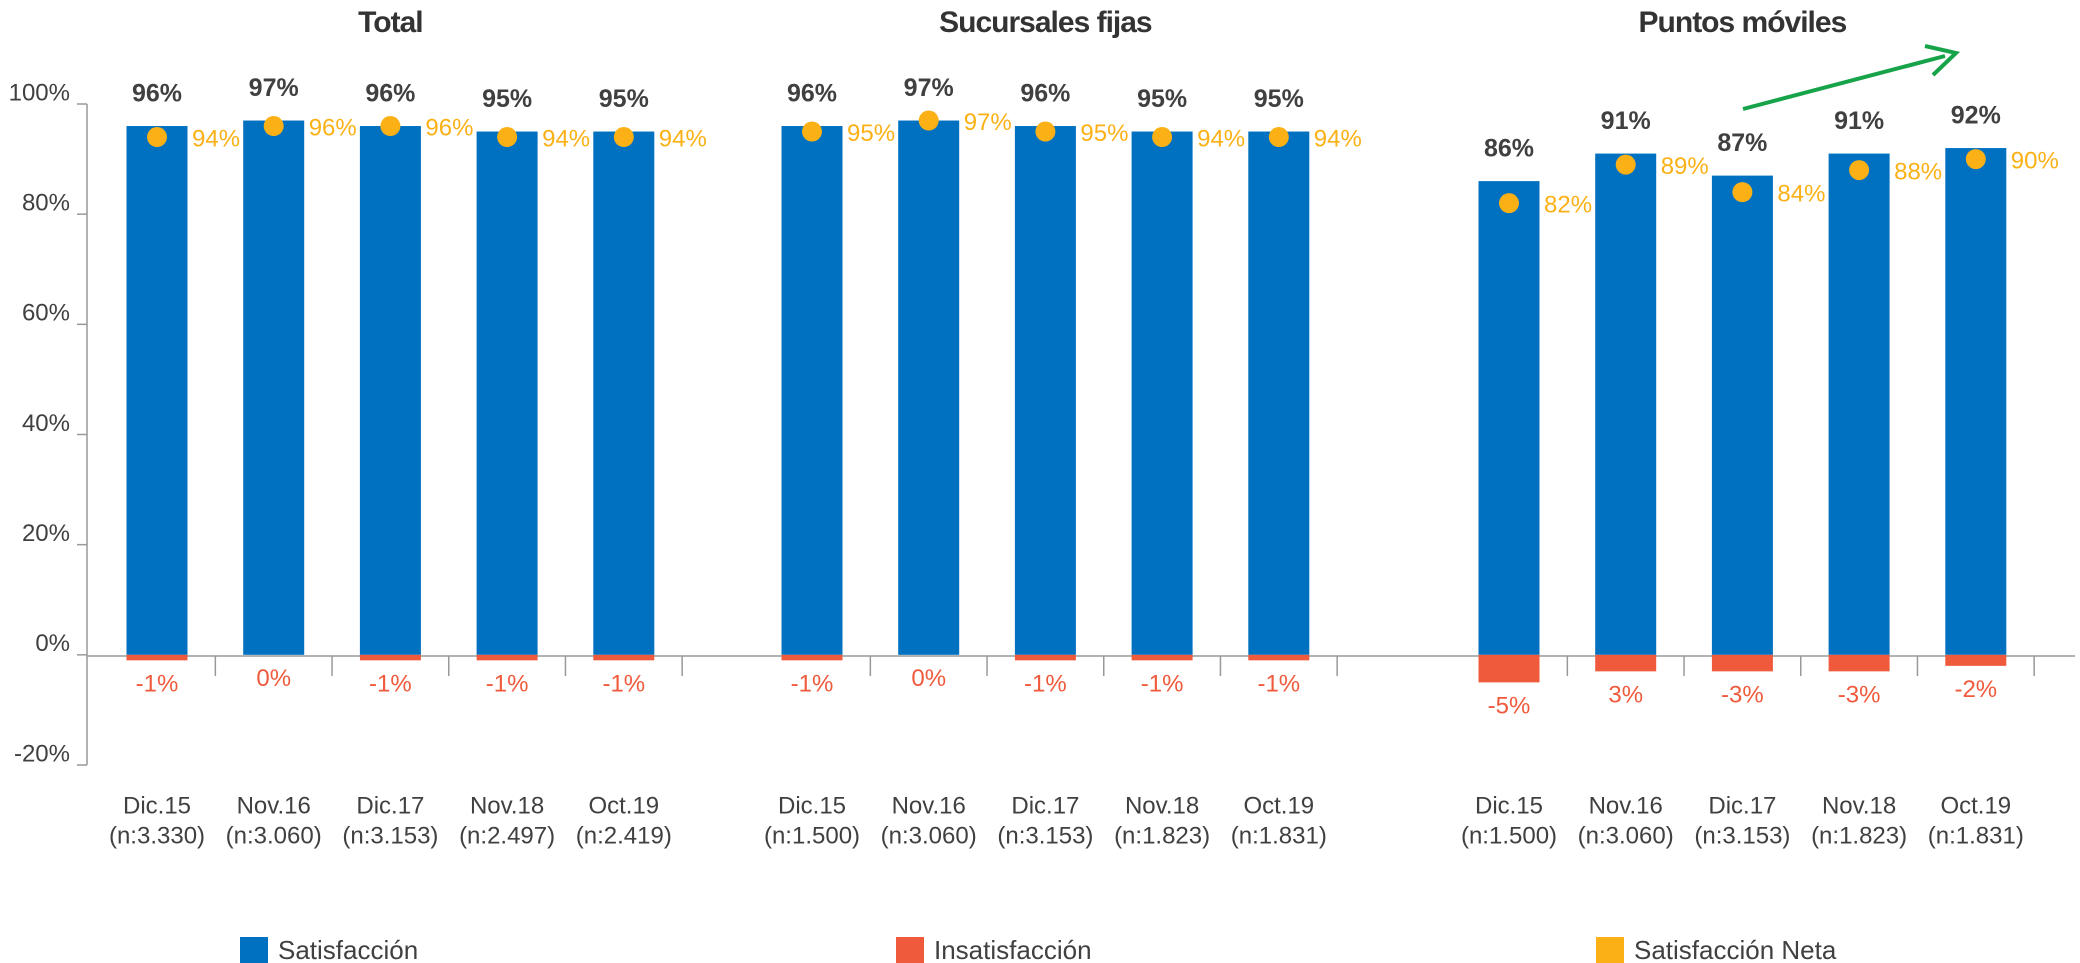 The image size is (2080, 963). Describe the element at coordinates (1742, 143) in the screenshot. I see `satisfaction-label: 87%` at that location.